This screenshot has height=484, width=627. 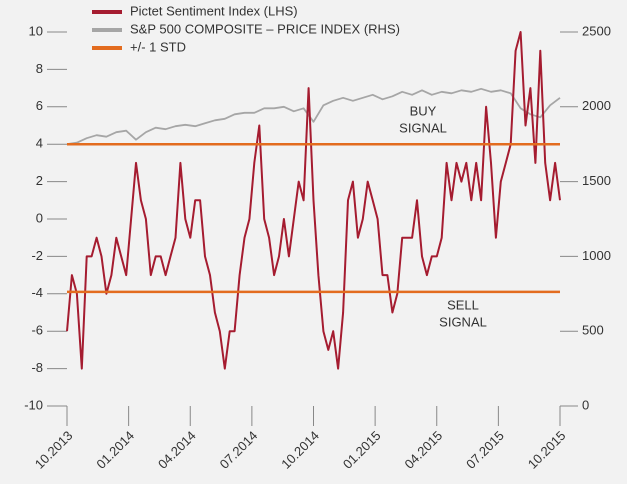 What do you see at coordinates (362, 450) in the screenshot?
I see `x-tick-label: 01.2015` at bounding box center [362, 450].